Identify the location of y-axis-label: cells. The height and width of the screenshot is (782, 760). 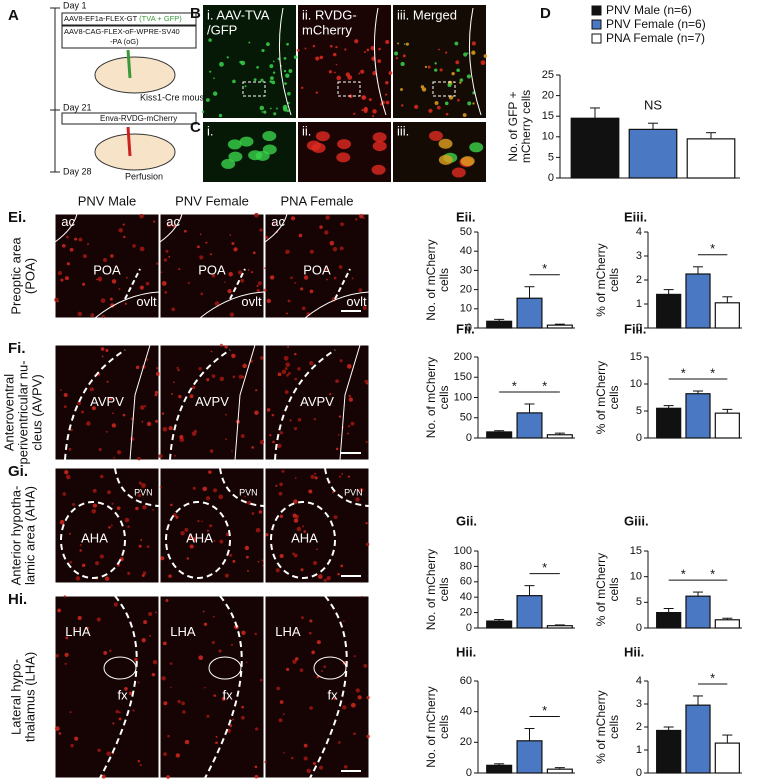
(444, 589).